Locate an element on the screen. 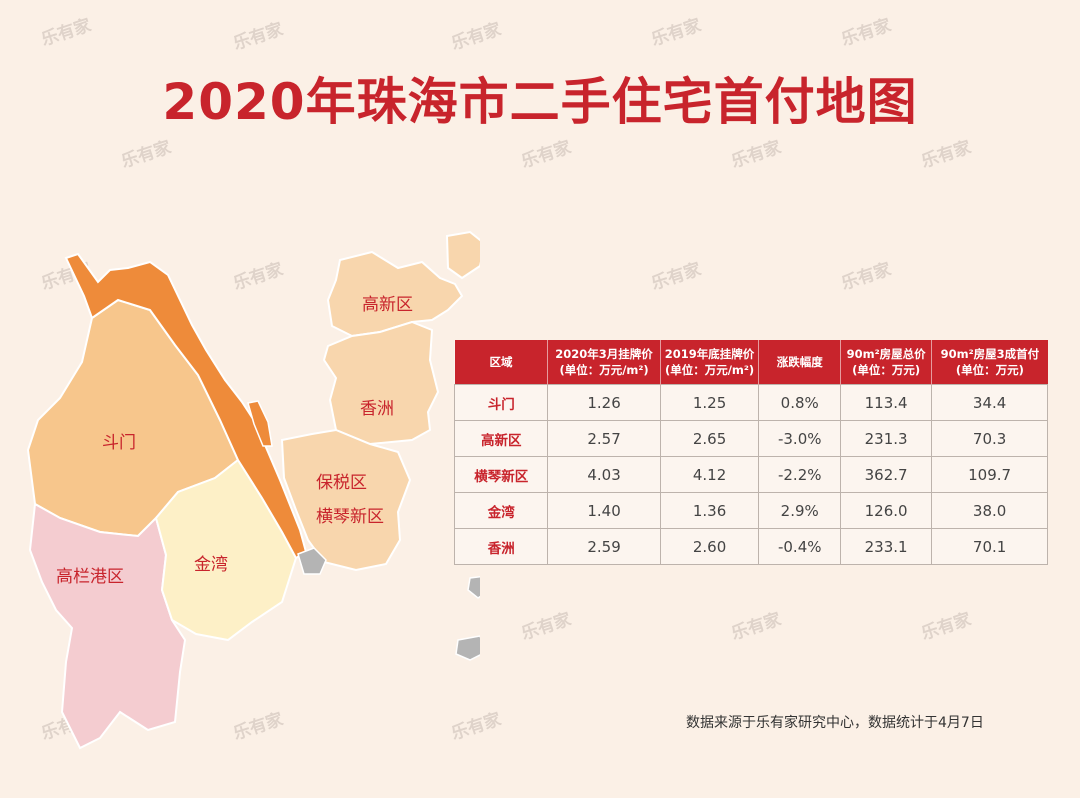 The image size is (1080, 798). cell-total-price: 231.3 is located at coordinates (886, 438).